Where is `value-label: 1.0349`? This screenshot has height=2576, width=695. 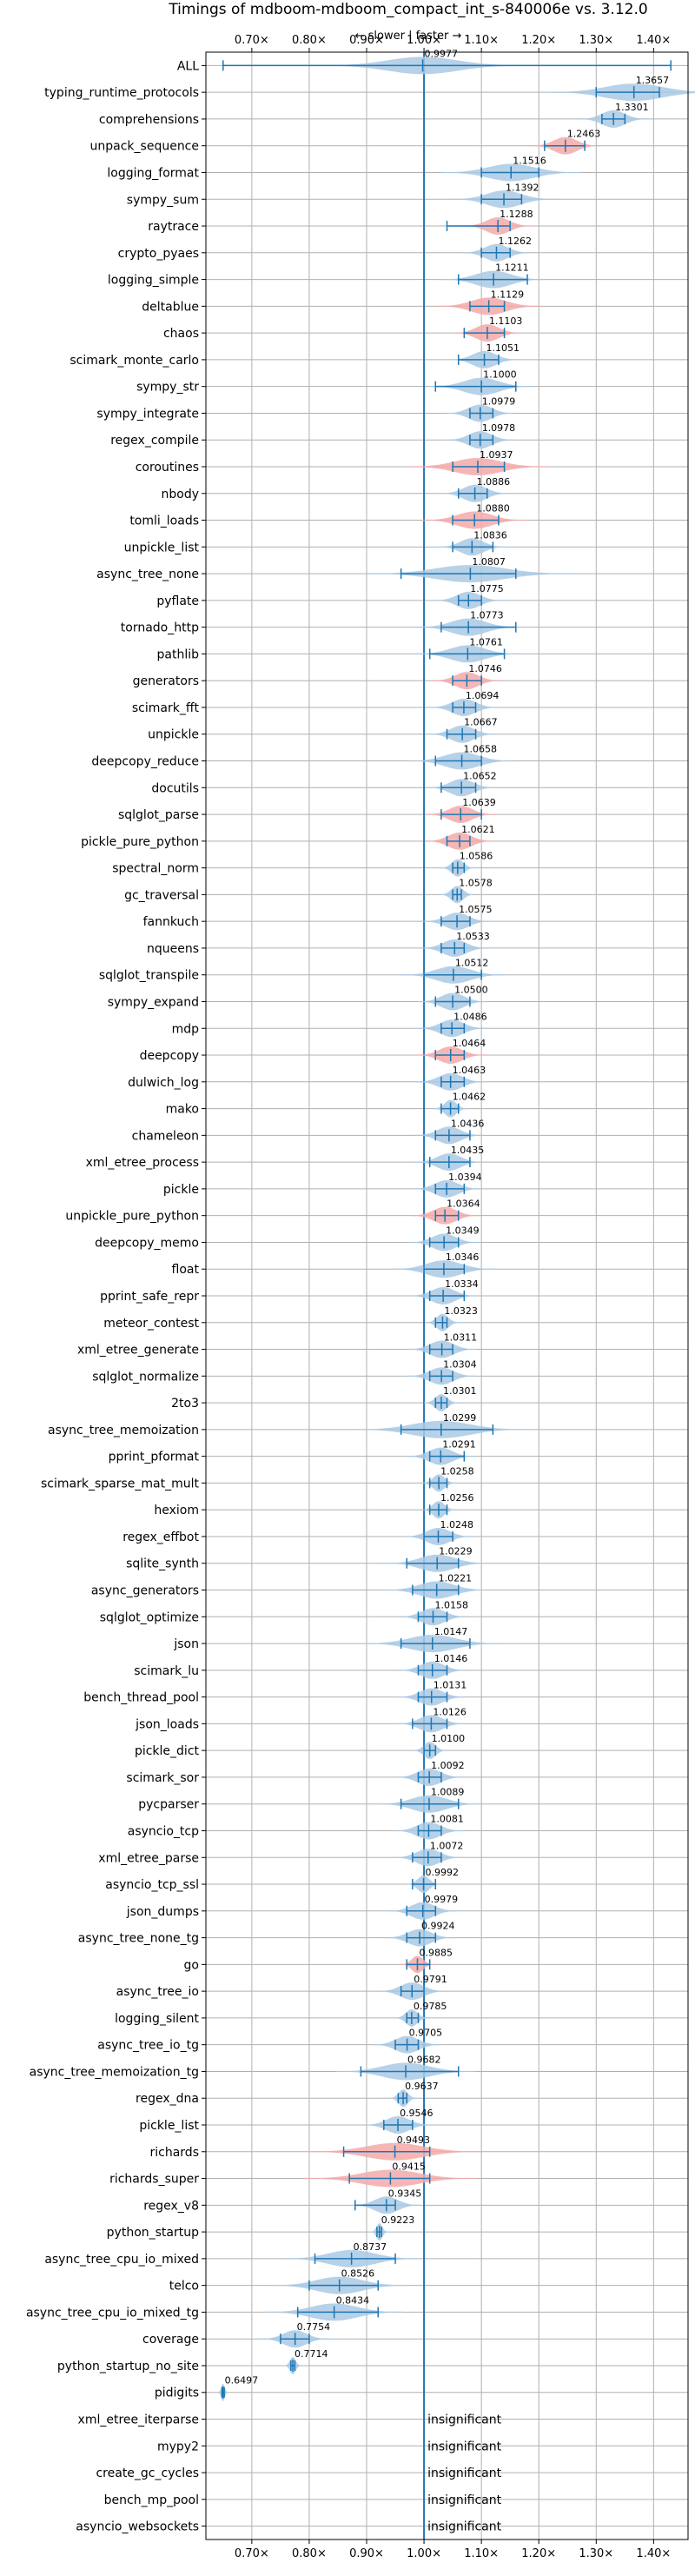 value-label: 1.0349 is located at coordinates (463, 1230).